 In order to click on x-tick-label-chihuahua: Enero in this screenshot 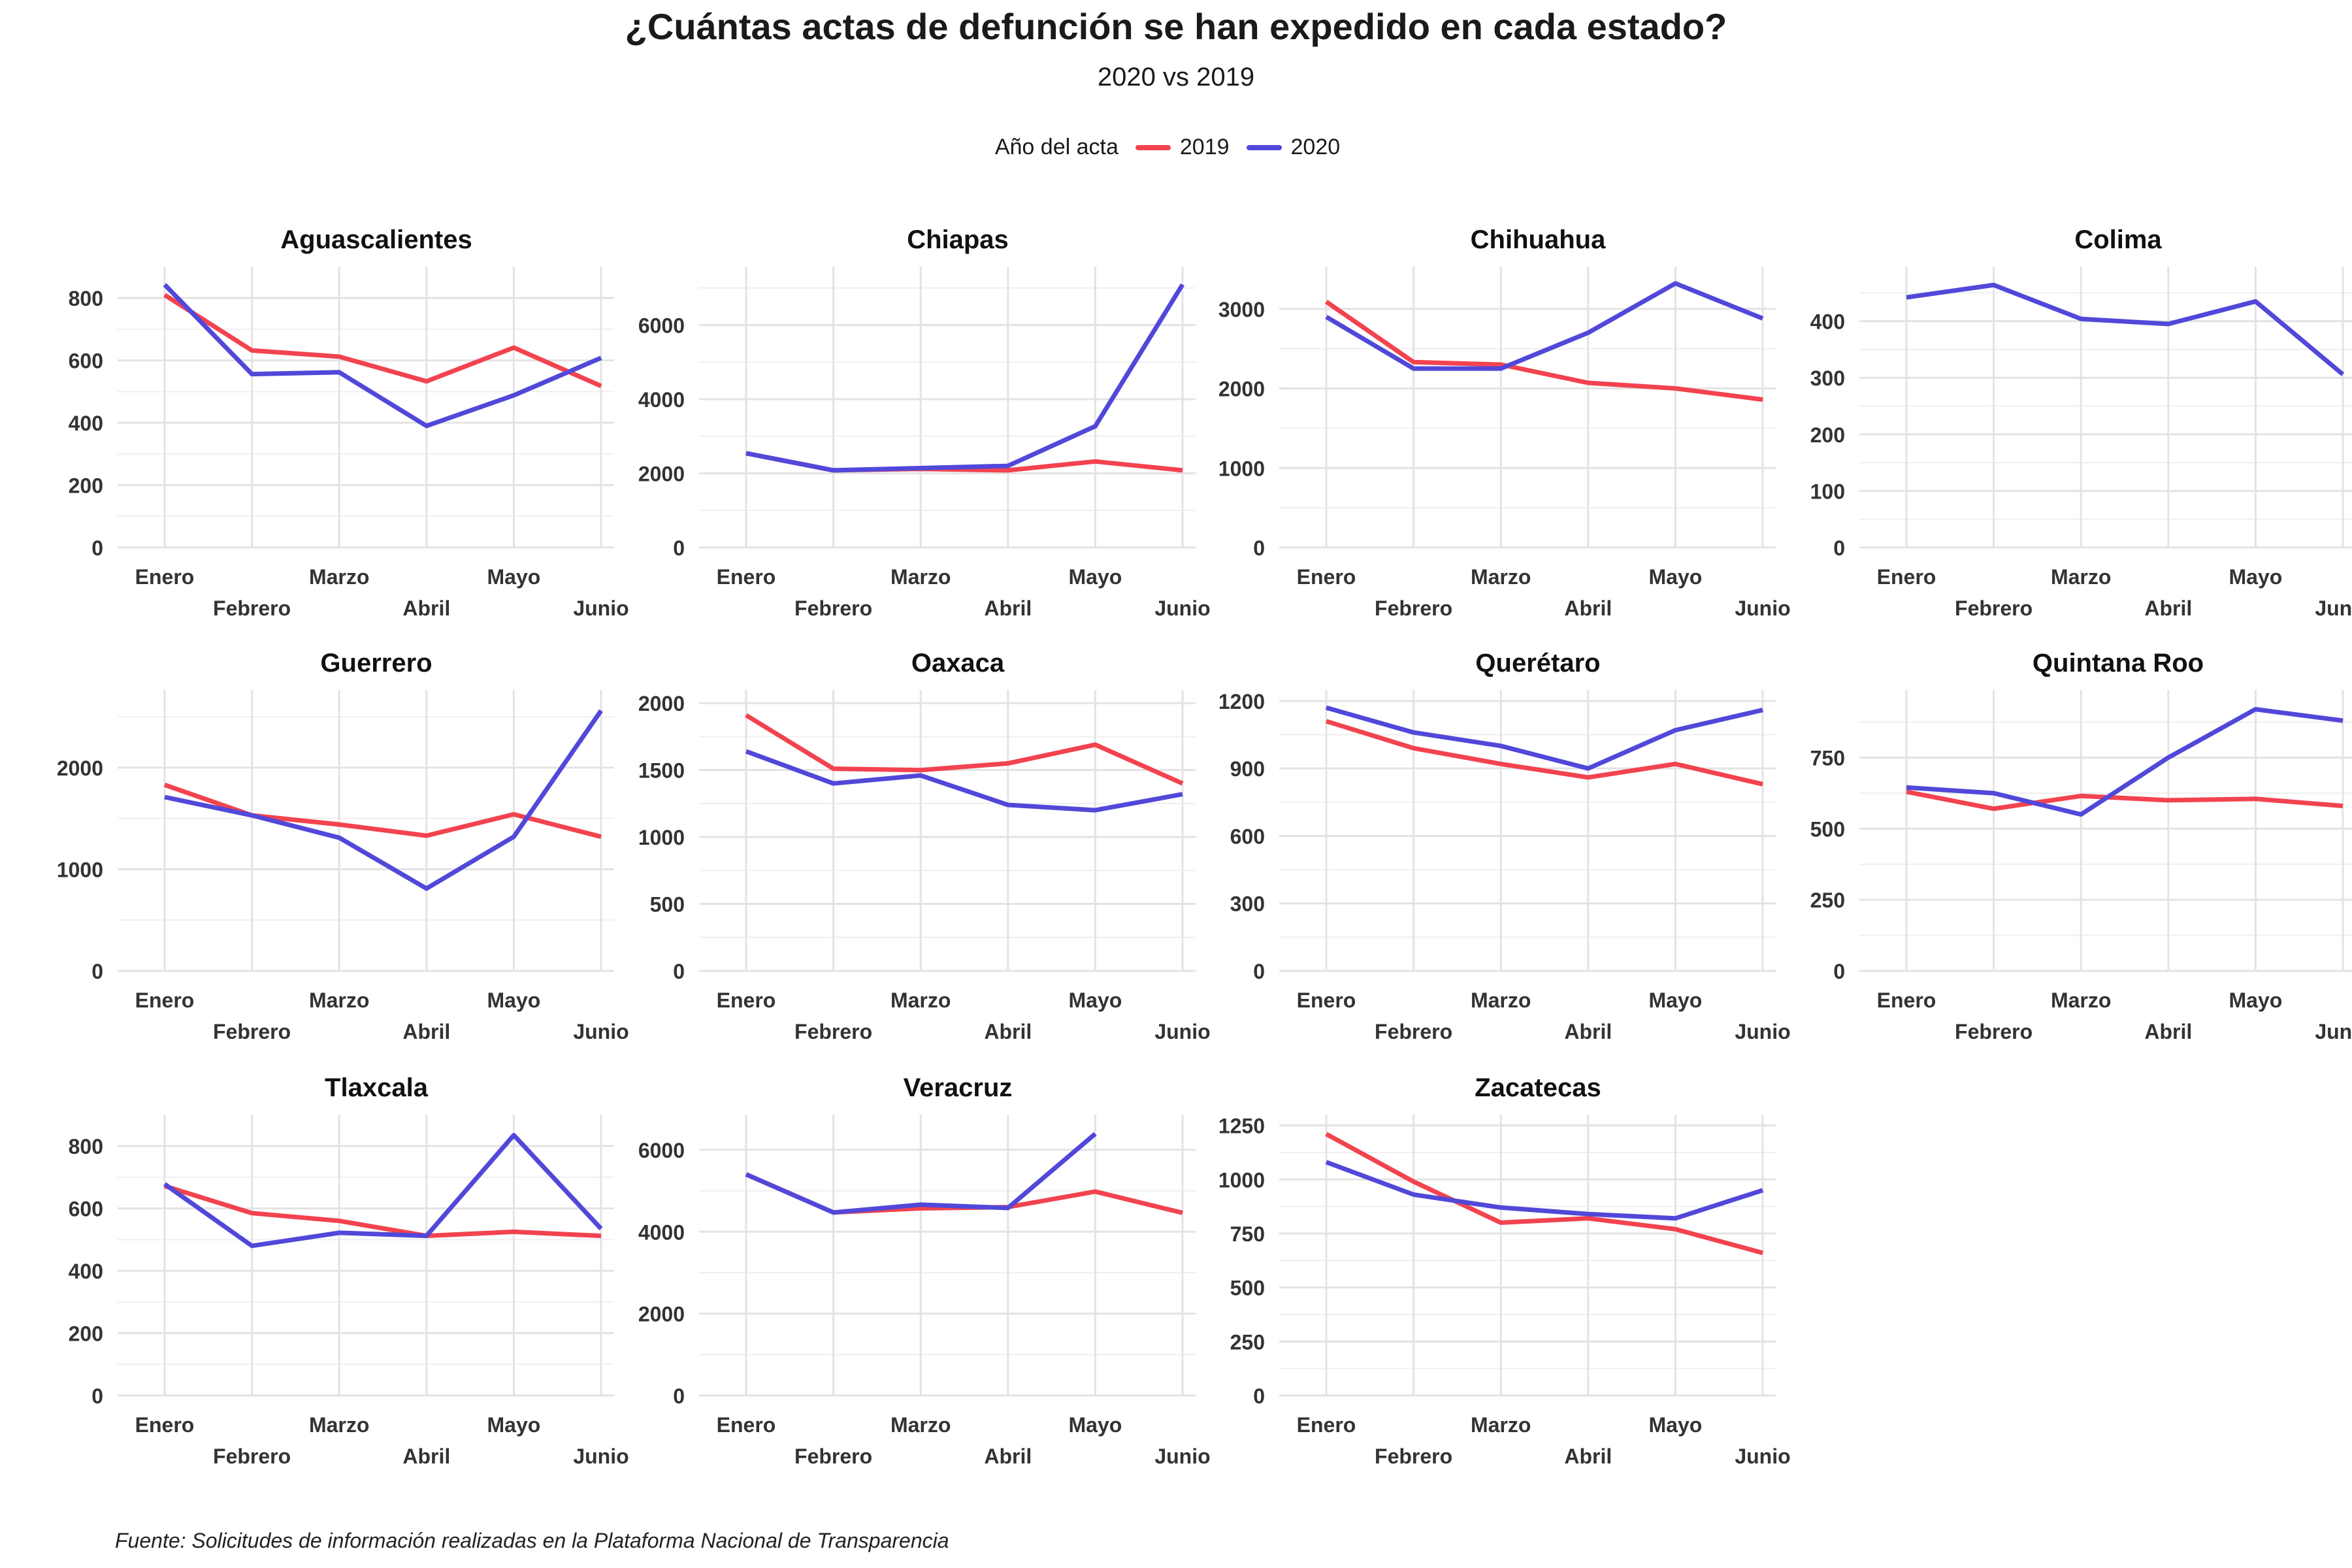, I will do `click(1326, 577)`.